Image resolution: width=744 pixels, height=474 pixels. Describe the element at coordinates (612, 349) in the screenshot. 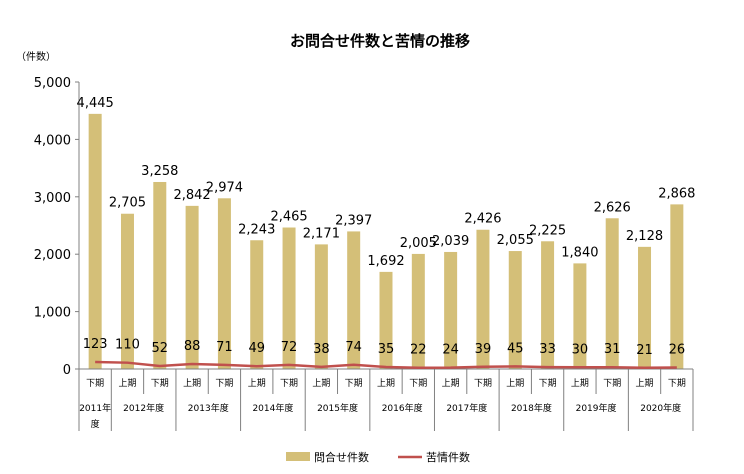

I see `line-data-label: 31` at that location.